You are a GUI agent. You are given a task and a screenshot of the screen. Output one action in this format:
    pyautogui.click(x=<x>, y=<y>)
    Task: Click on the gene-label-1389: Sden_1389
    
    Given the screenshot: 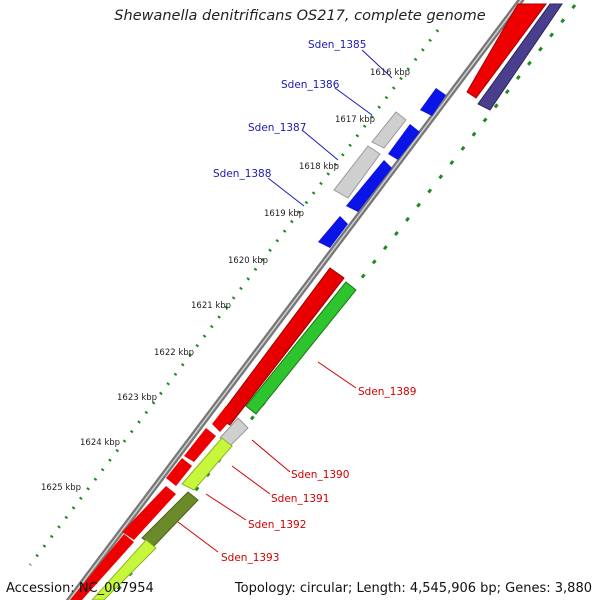 What is the action you would take?
    pyautogui.click(x=387, y=392)
    